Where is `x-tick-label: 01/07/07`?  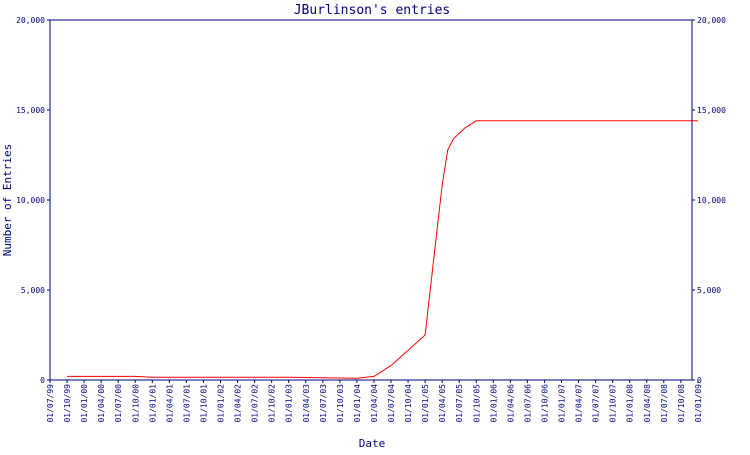 x-tick-label: 01/07/07 is located at coordinates (596, 403).